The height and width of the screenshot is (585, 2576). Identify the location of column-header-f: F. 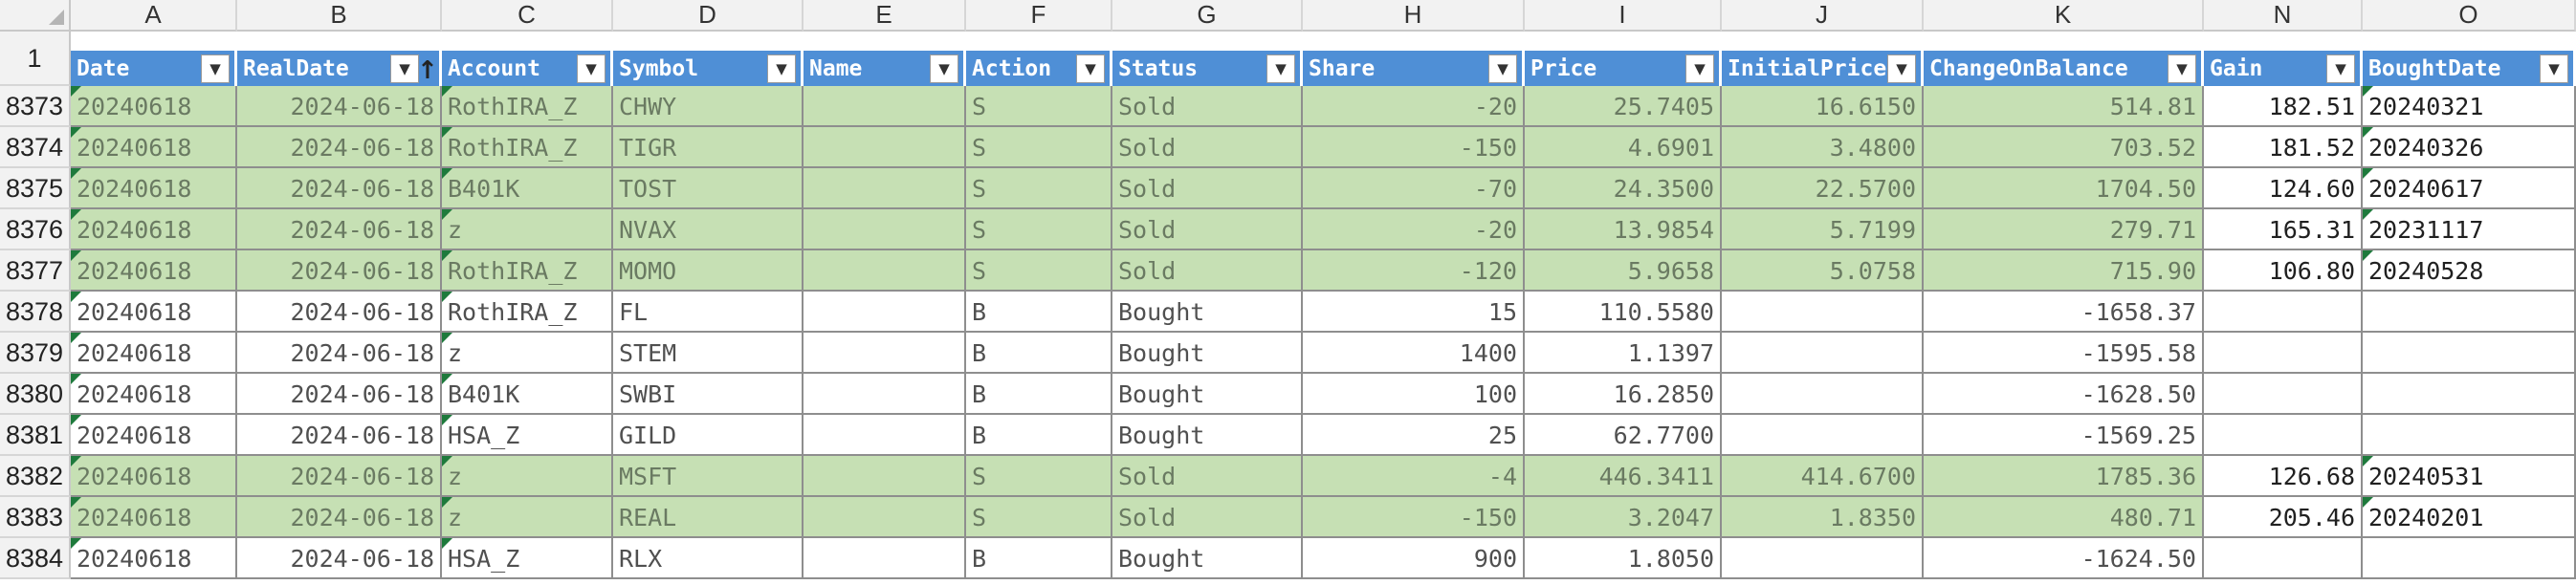
(1039, 16).